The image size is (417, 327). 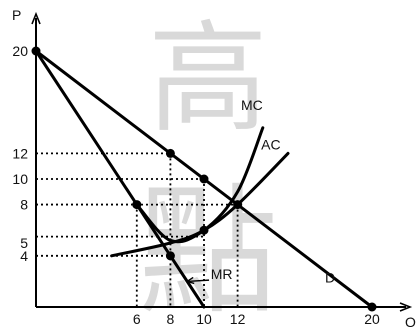 What do you see at coordinates (24, 256) in the screenshot?
I see `y-tick-label-4: 4` at bounding box center [24, 256].